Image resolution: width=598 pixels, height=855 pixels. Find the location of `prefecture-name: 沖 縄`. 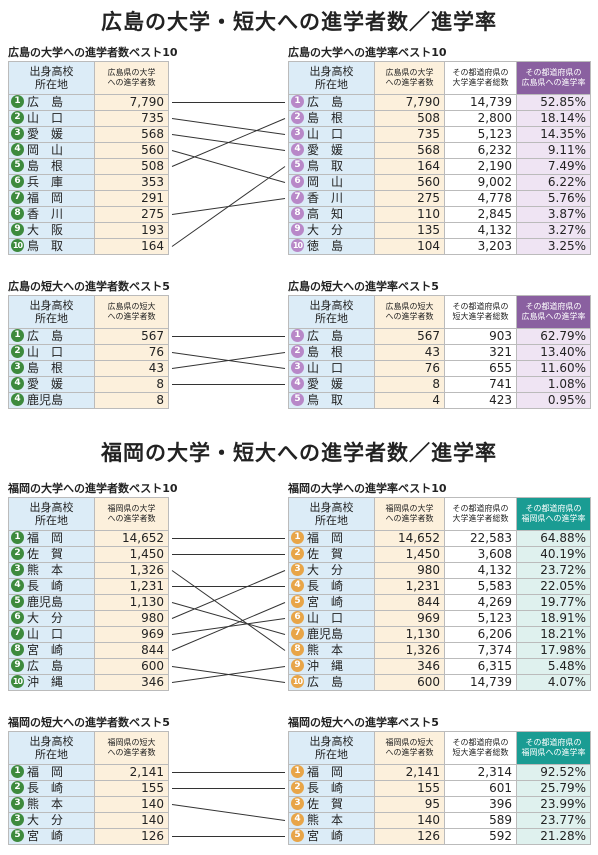

prefecture-name: 沖 縄 is located at coordinates (325, 666).